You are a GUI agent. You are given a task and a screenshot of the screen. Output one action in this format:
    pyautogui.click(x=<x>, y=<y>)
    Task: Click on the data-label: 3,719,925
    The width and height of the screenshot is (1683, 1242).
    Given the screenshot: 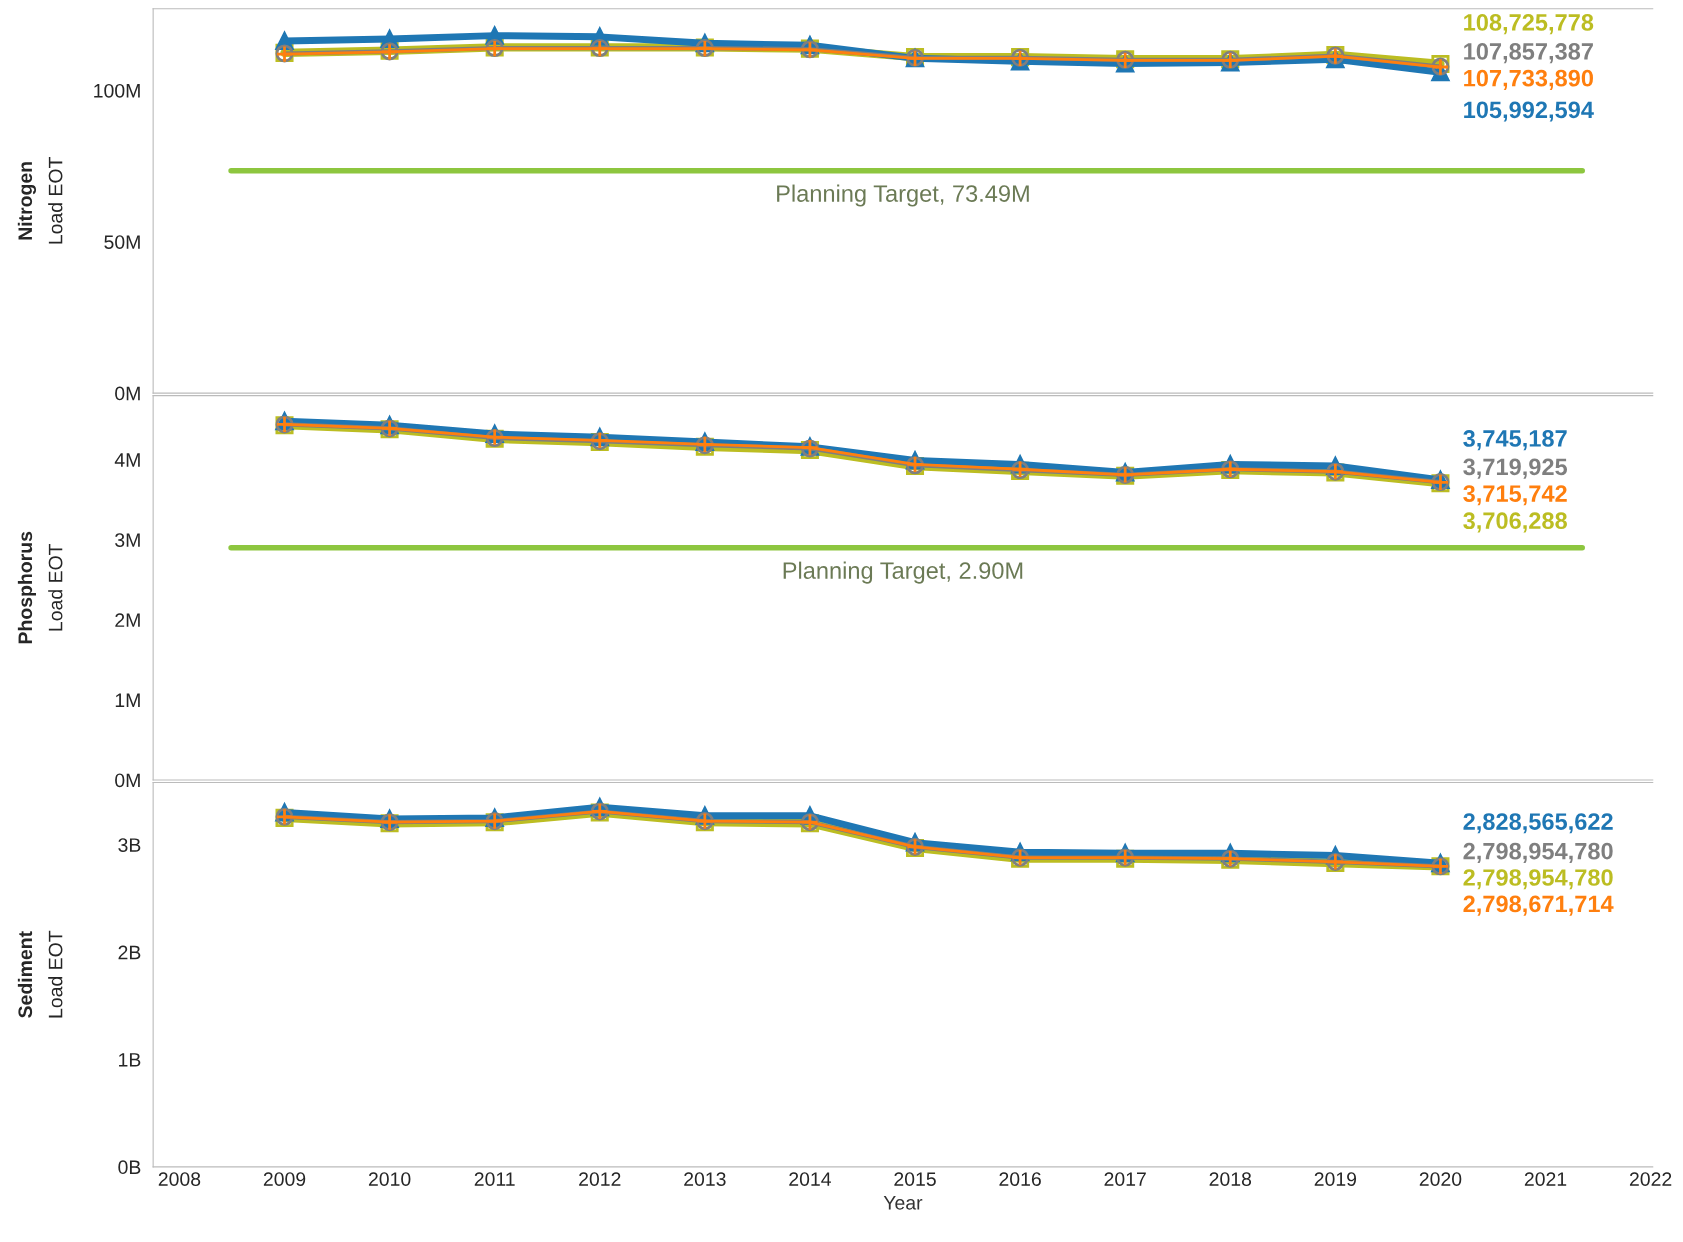 What is the action you would take?
    pyautogui.click(x=1515, y=468)
    